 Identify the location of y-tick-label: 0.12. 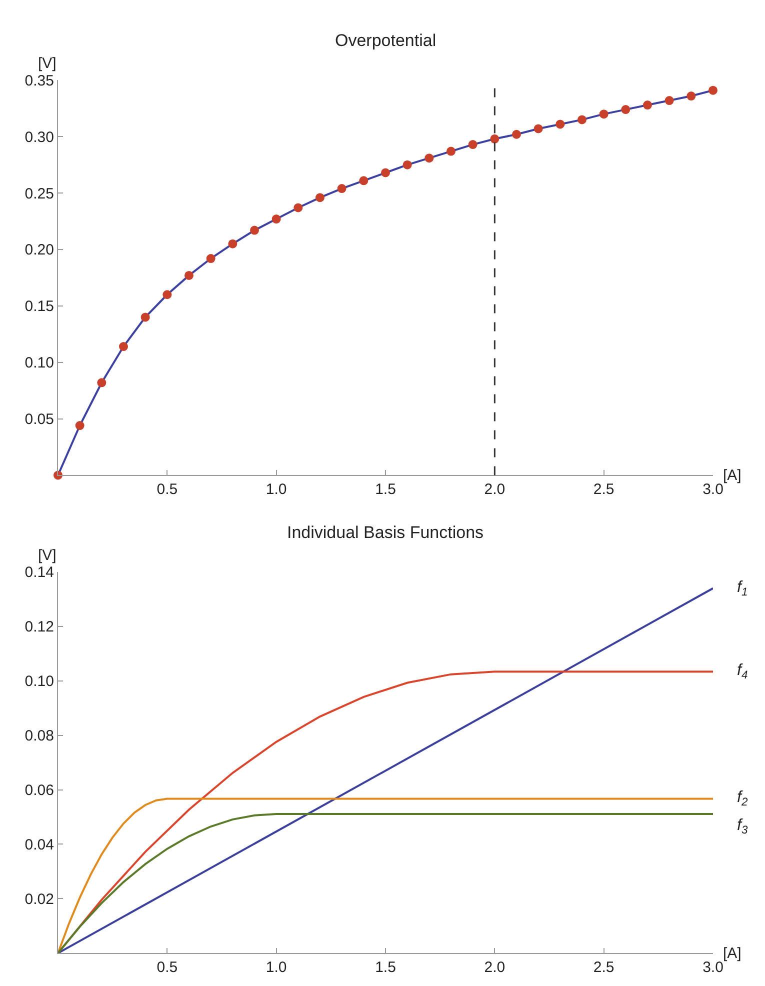
(39, 627).